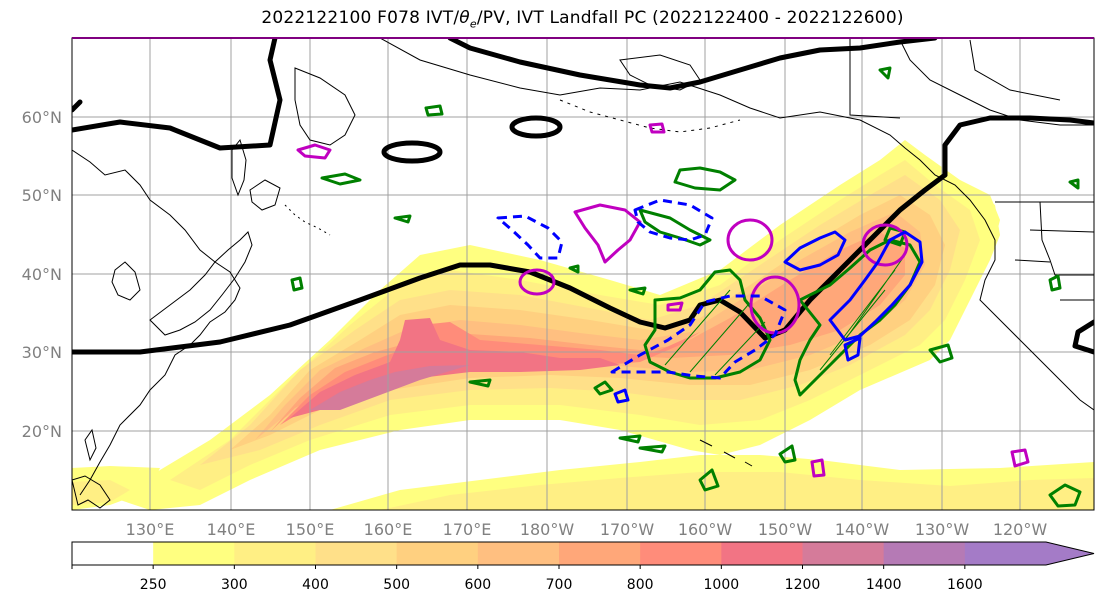 Image resolution: width=1105 pixels, height=603 pixels. What do you see at coordinates (1029, 553) in the screenshot?
I see `colorbar-extend-arrow` at bounding box center [1029, 553].